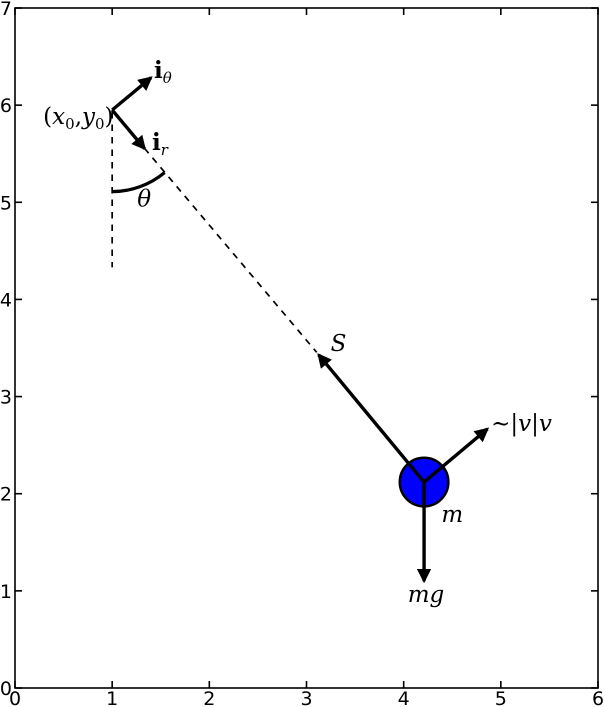  I want to click on label-part: r, so click(165, 150).